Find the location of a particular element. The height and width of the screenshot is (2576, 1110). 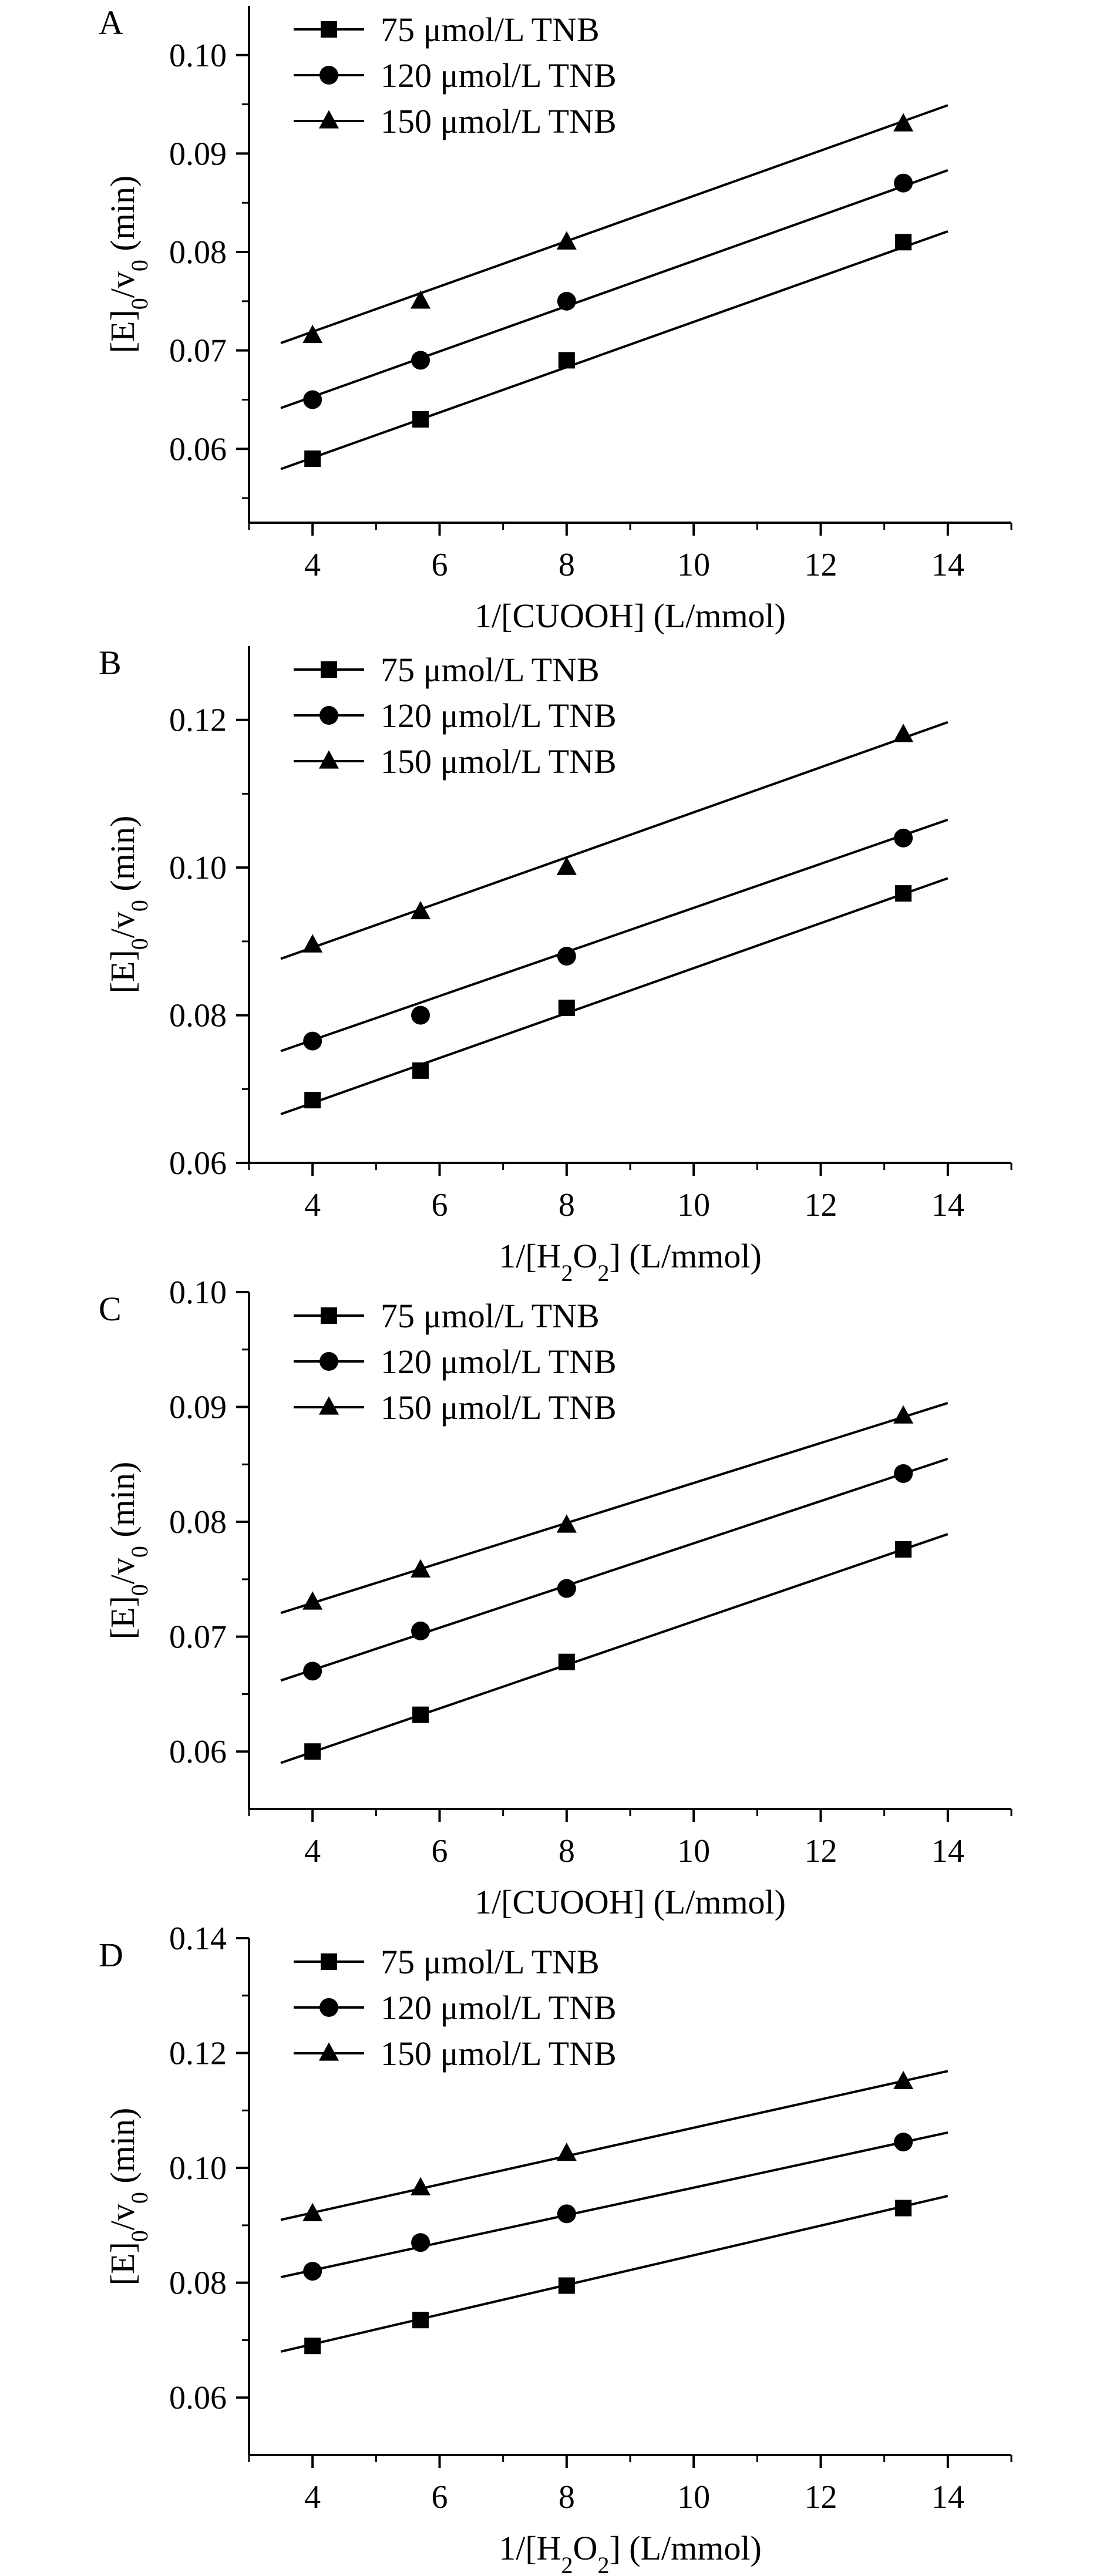

y-axis-title-part: /v is located at coordinates (122, 1571).